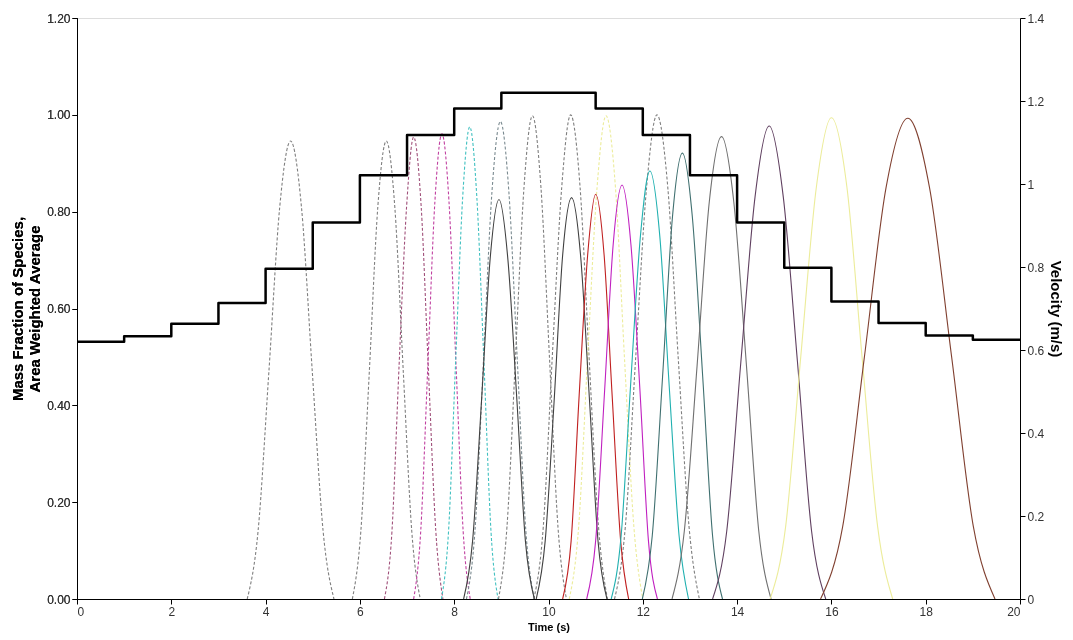 This screenshot has width=1073, height=640. What do you see at coordinates (59, 309) in the screenshot?
I see `y-tick-label: 0.60` at bounding box center [59, 309].